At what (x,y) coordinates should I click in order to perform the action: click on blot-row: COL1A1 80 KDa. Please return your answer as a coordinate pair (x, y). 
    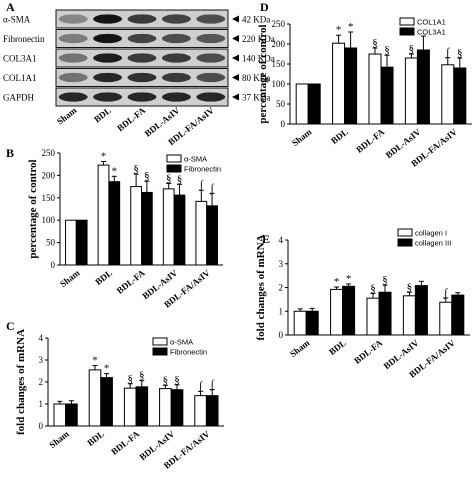
    Looking at the image, I should click on (136, 77).